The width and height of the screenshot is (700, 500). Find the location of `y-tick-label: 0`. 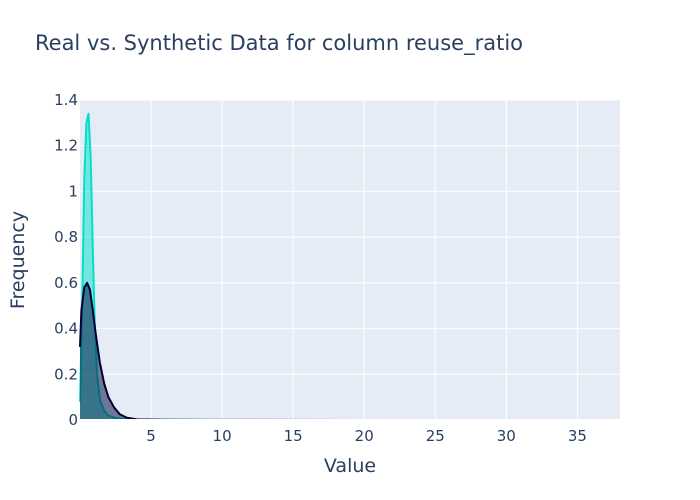

y-tick-label: 0 is located at coordinates (73, 420).